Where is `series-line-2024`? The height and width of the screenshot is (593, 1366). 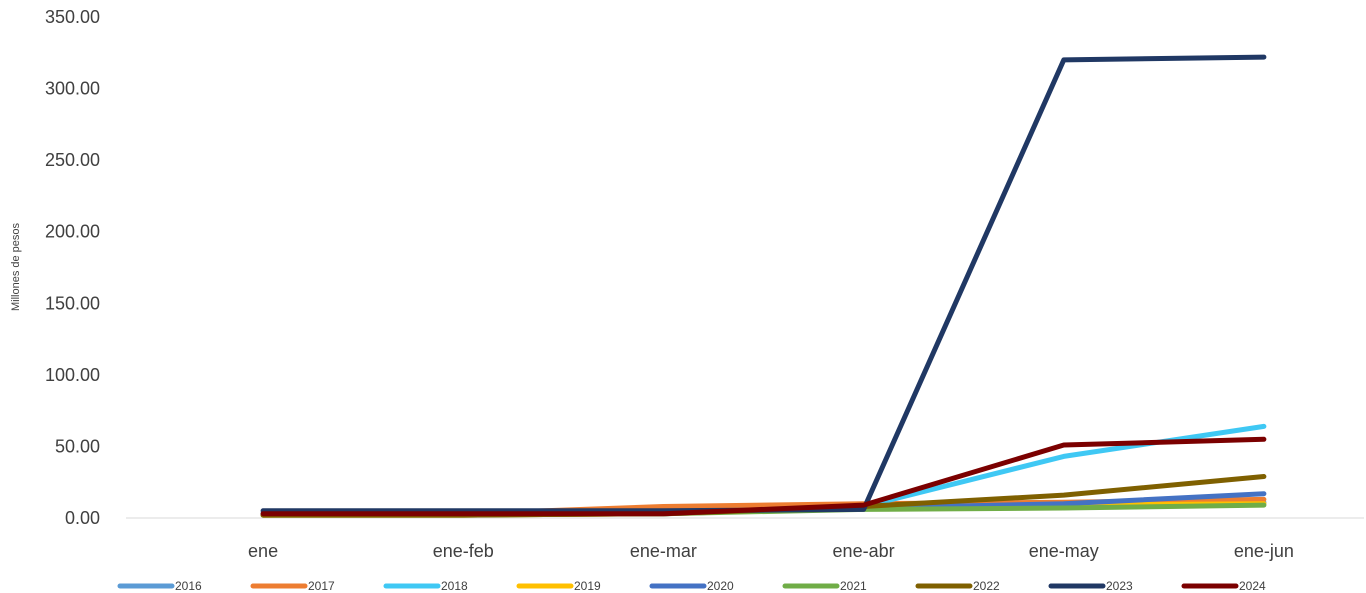 series-line-2024 is located at coordinates (763, 476).